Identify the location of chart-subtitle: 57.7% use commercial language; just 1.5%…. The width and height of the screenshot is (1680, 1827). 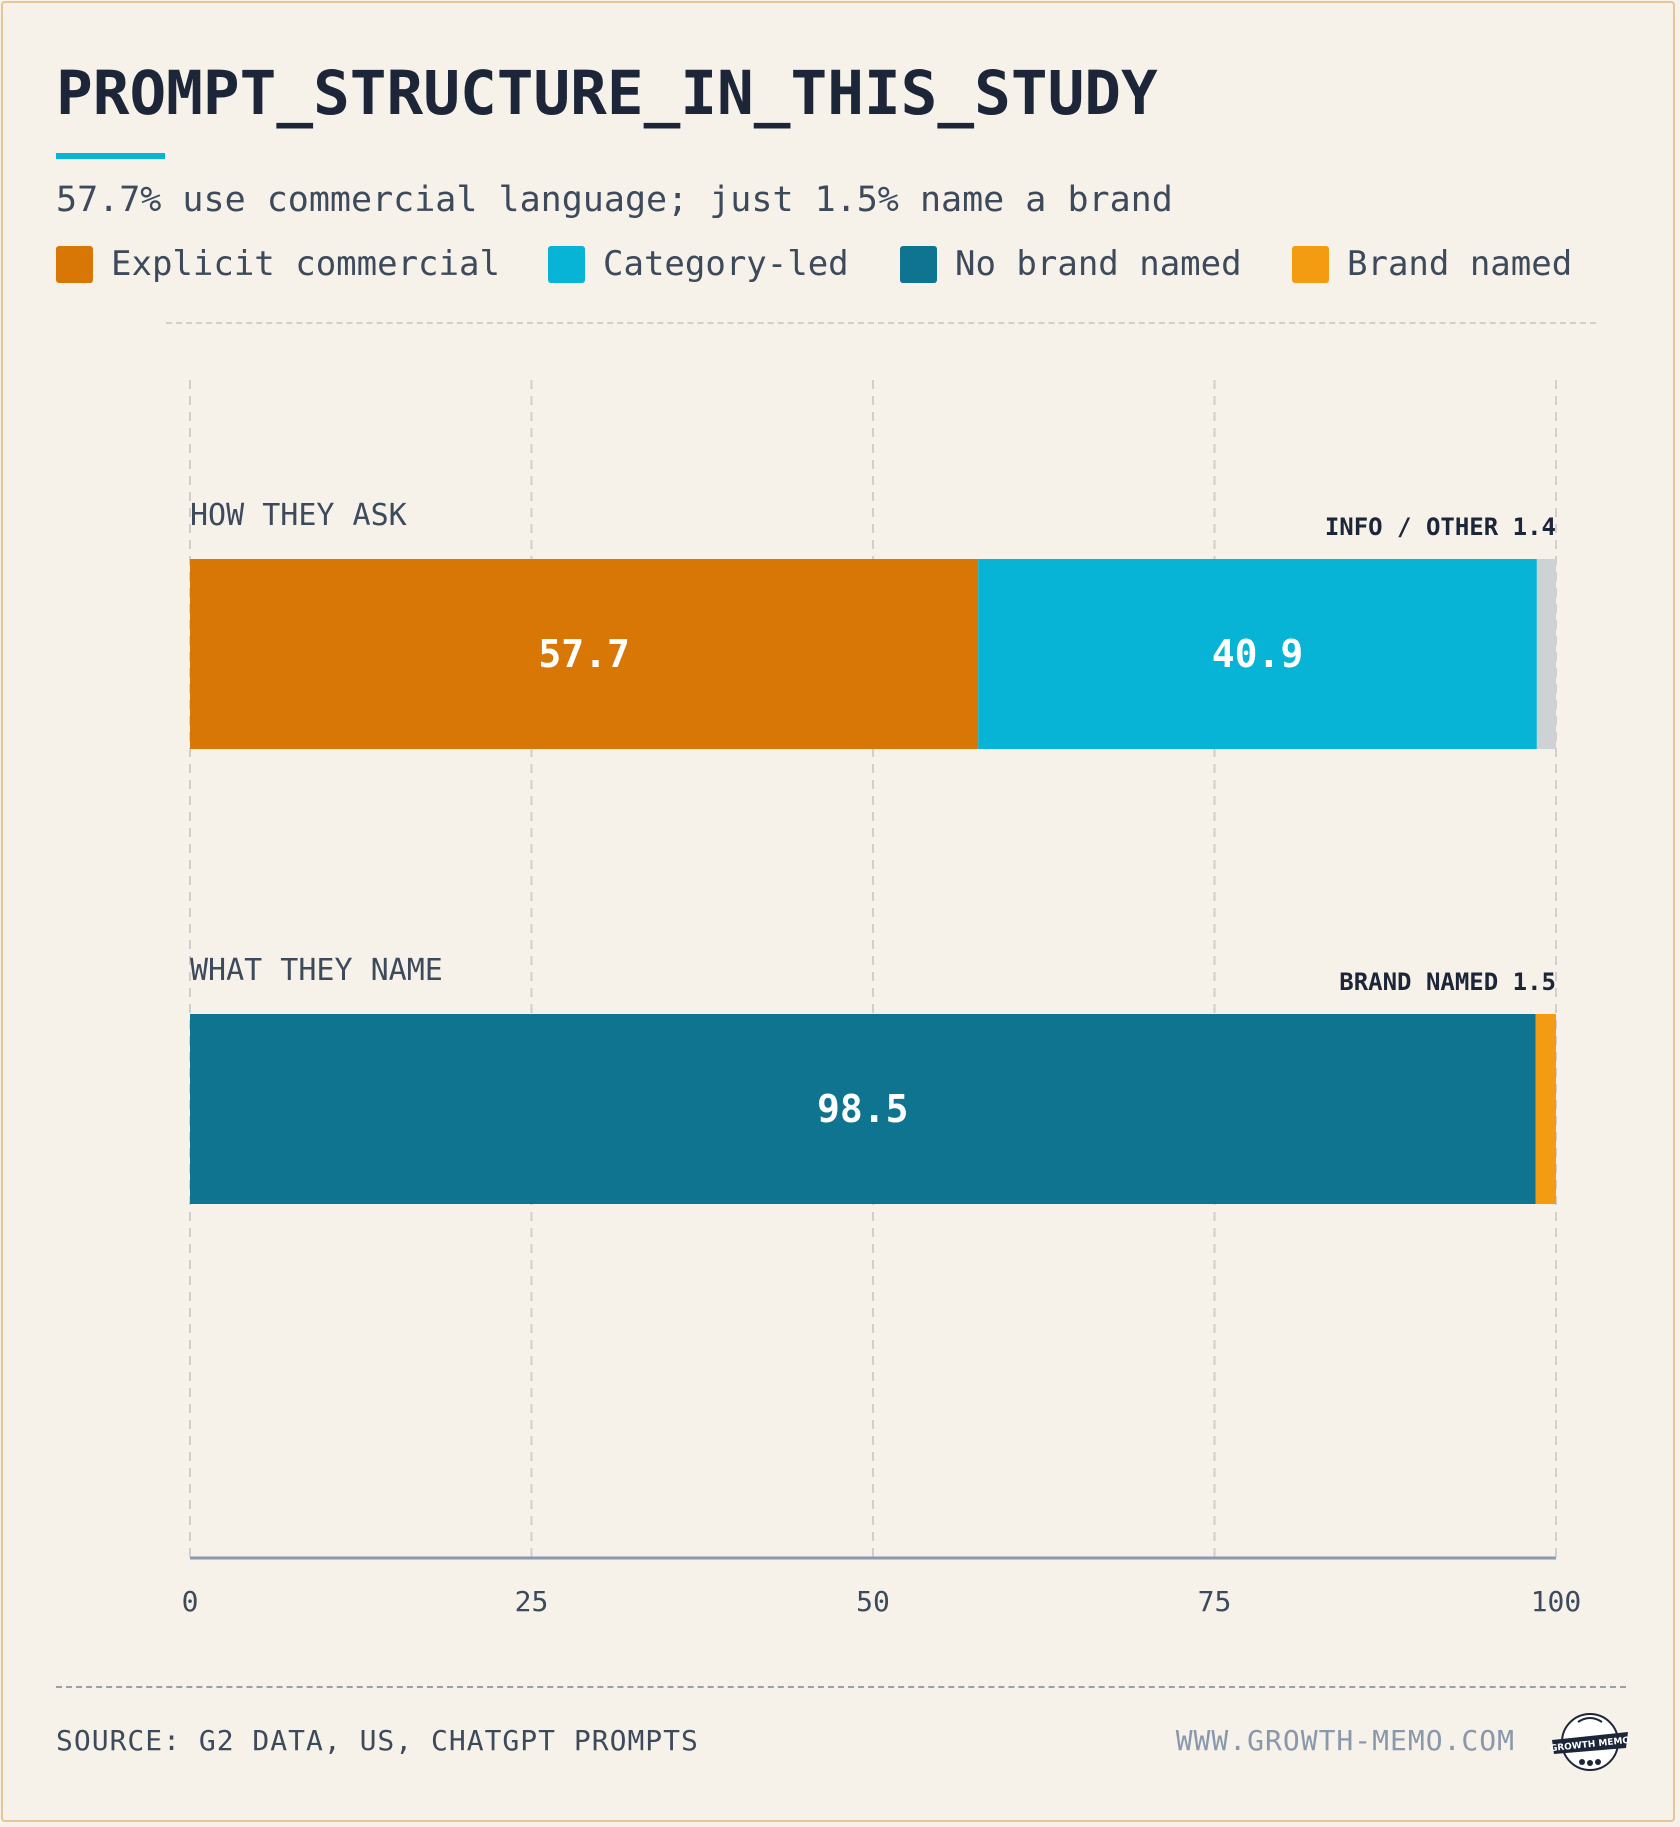
(614, 200).